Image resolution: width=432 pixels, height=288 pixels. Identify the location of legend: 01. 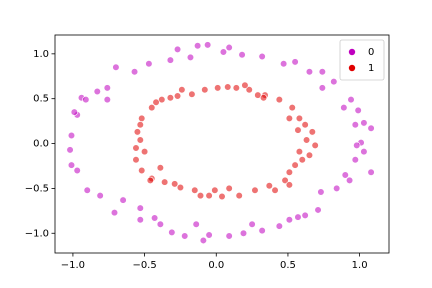
(362, 60).